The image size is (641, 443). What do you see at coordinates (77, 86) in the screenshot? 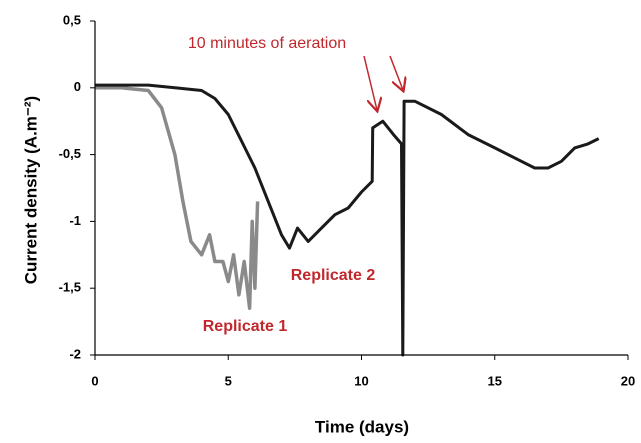
I see `y-tick-label: 0` at bounding box center [77, 86].